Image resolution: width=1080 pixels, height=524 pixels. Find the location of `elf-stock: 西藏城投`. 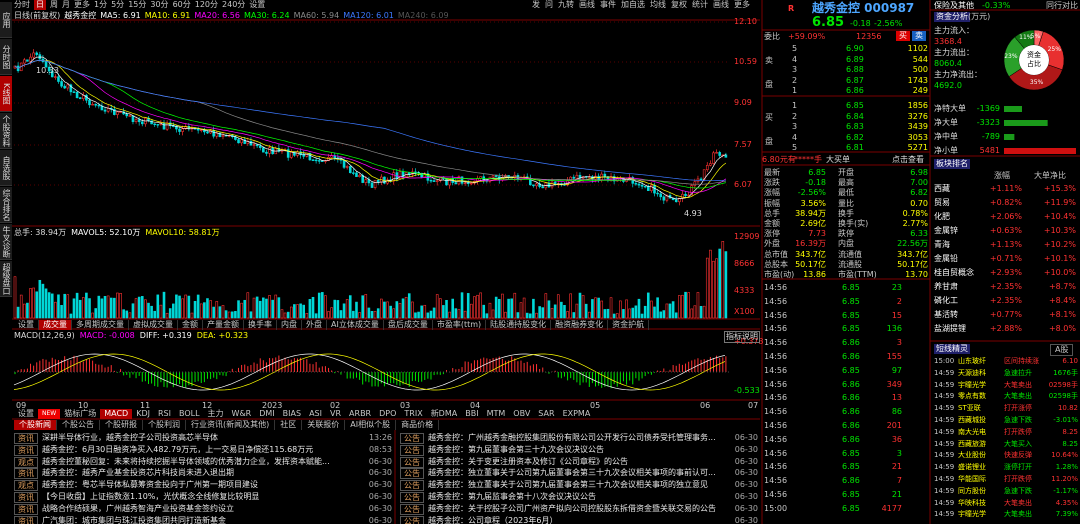

elf-stock: 西藏城投 is located at coordinates (972, 420).